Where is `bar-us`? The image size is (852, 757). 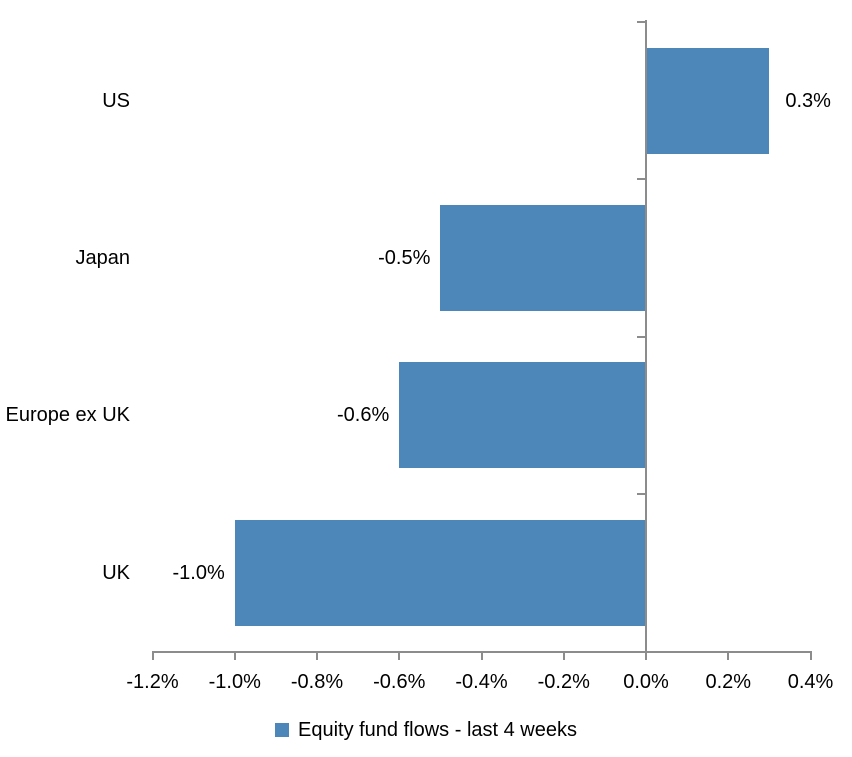
bar-us is located at coordinates (708, 100).